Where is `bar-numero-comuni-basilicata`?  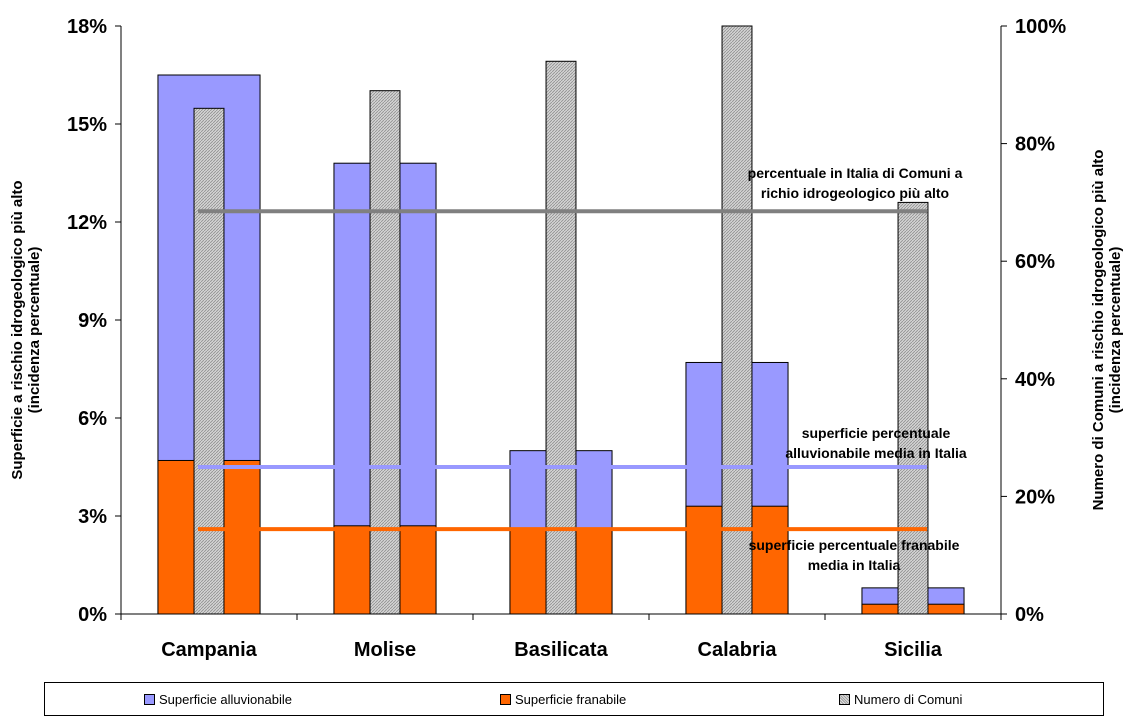
bar-numero-comuni-basilicata is located at coordinates (561, 337).